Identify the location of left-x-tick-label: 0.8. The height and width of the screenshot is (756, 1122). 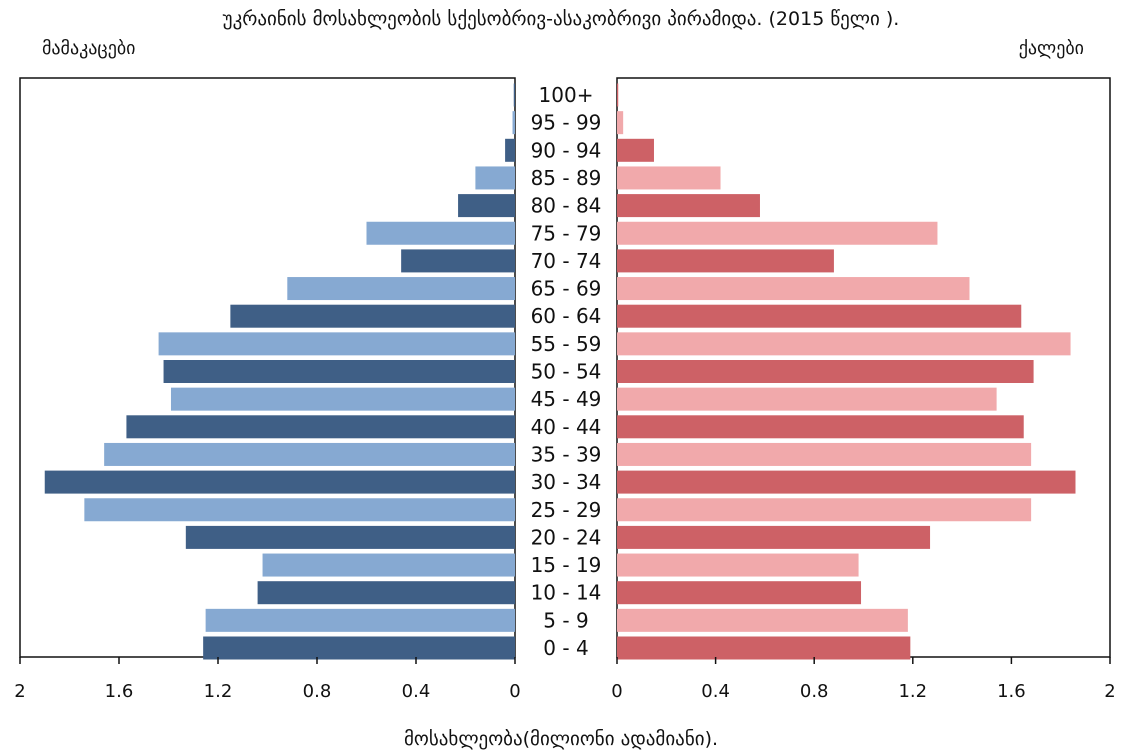
(317, 691).